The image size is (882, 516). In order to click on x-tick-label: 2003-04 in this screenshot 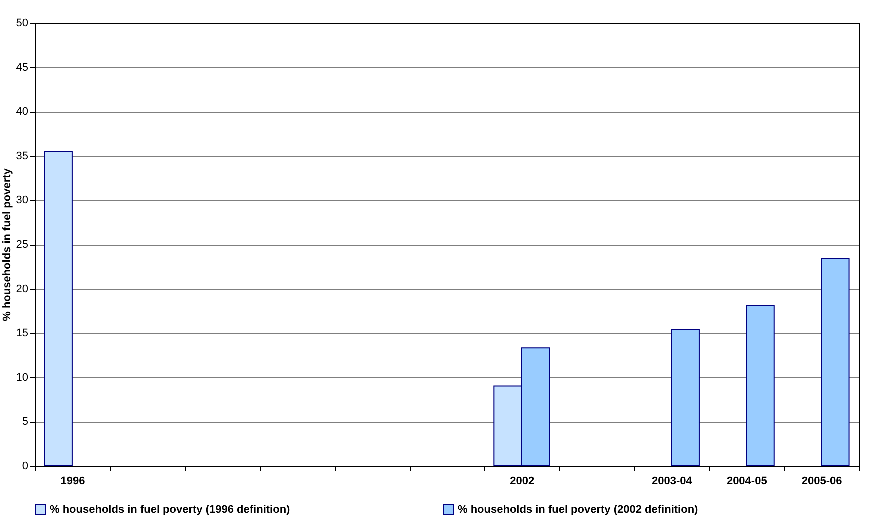, I will do `click(673, 482)`.